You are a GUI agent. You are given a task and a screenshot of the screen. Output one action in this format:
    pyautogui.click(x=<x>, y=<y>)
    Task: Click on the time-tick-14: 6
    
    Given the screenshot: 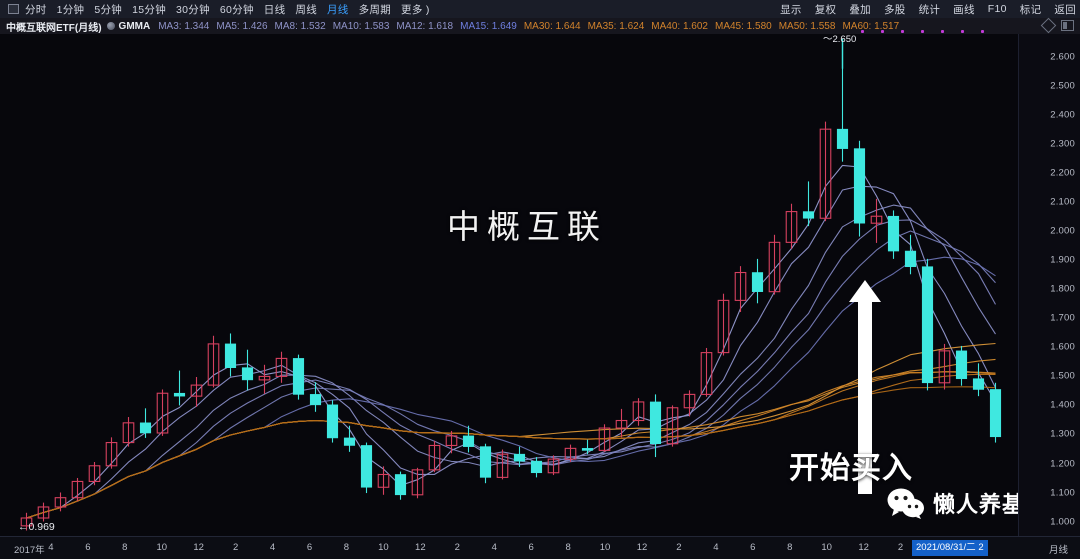 What is the action you would take?
    pyautogui.click(x=531, y=547)
    